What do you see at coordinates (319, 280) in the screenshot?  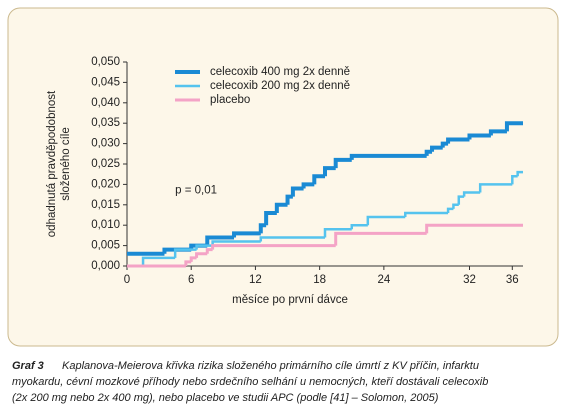 I see `x-tick-label: 18` at bounding box center [319, 280].